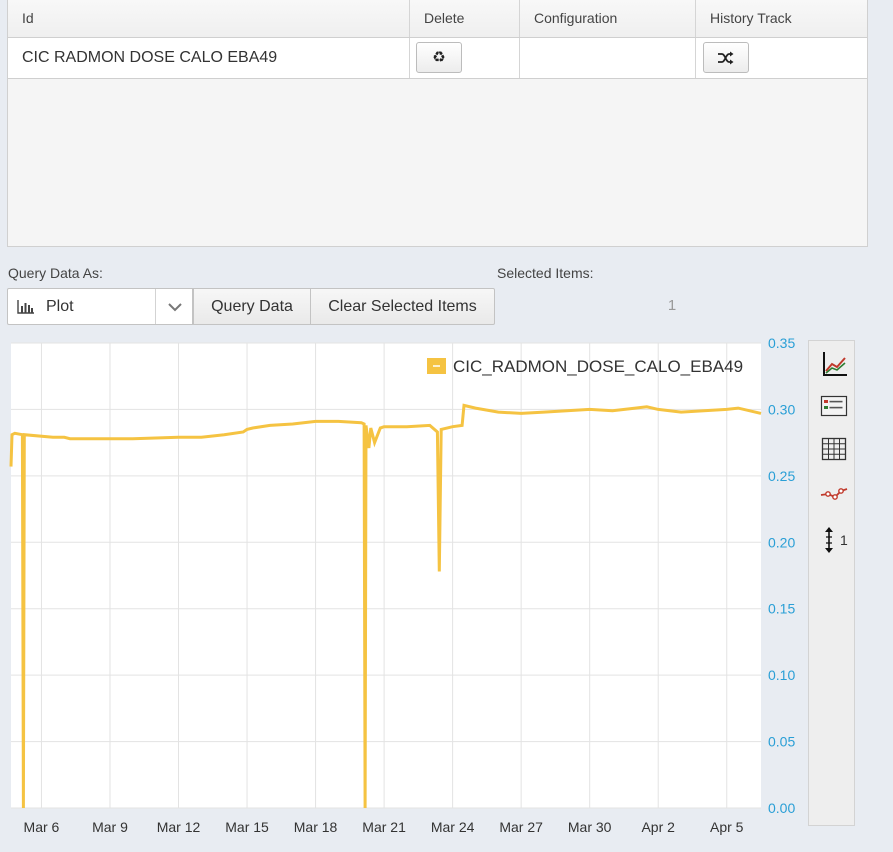 This screenshot has width=893, height=852. I want to click on query-type-value: Plot, so click(60, 306).